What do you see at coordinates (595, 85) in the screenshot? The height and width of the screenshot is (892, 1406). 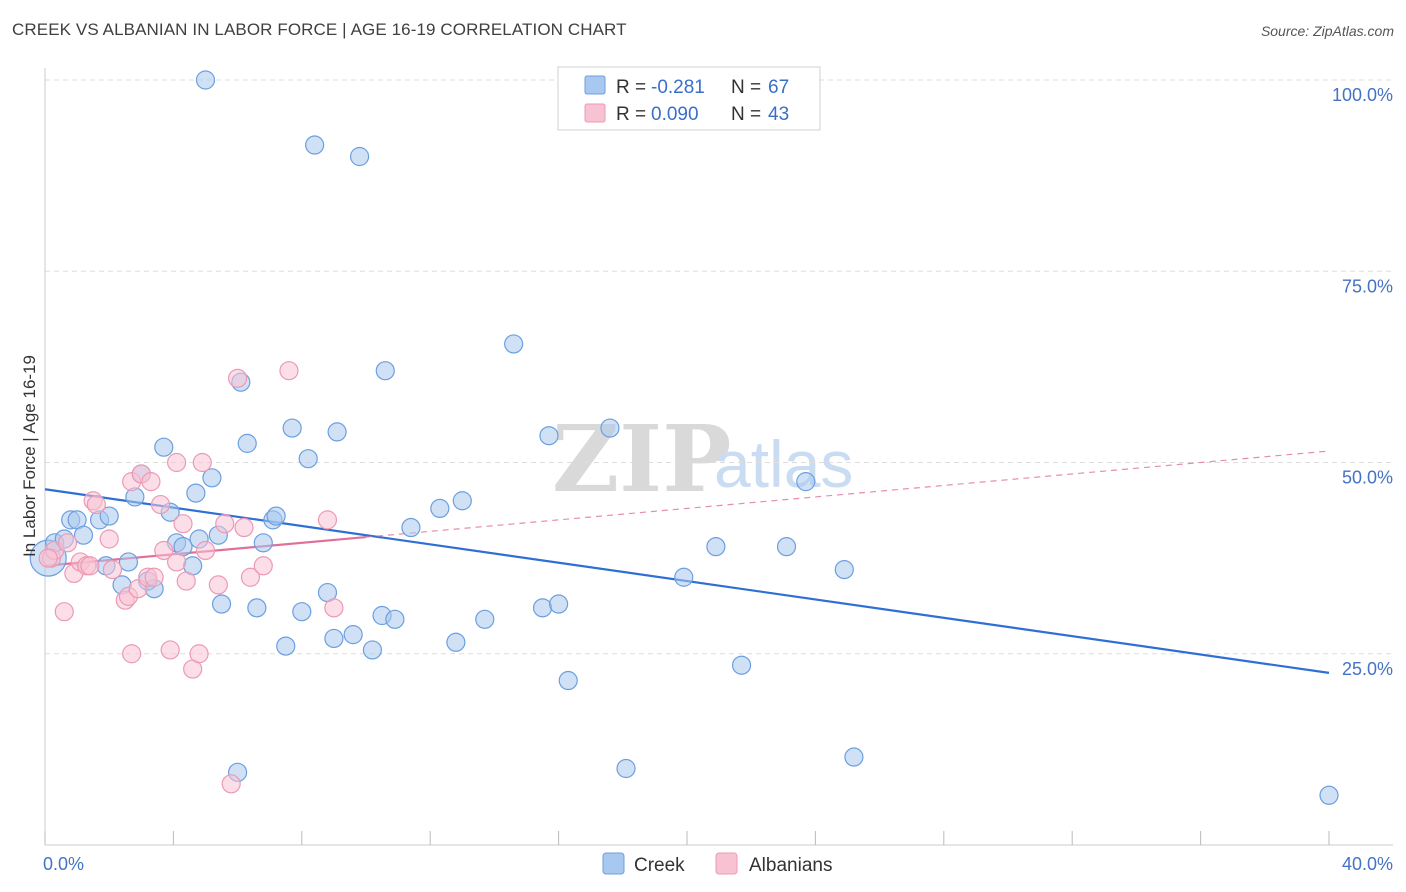 I see `legend-swatch-creek` at bounding box center [595, 85].